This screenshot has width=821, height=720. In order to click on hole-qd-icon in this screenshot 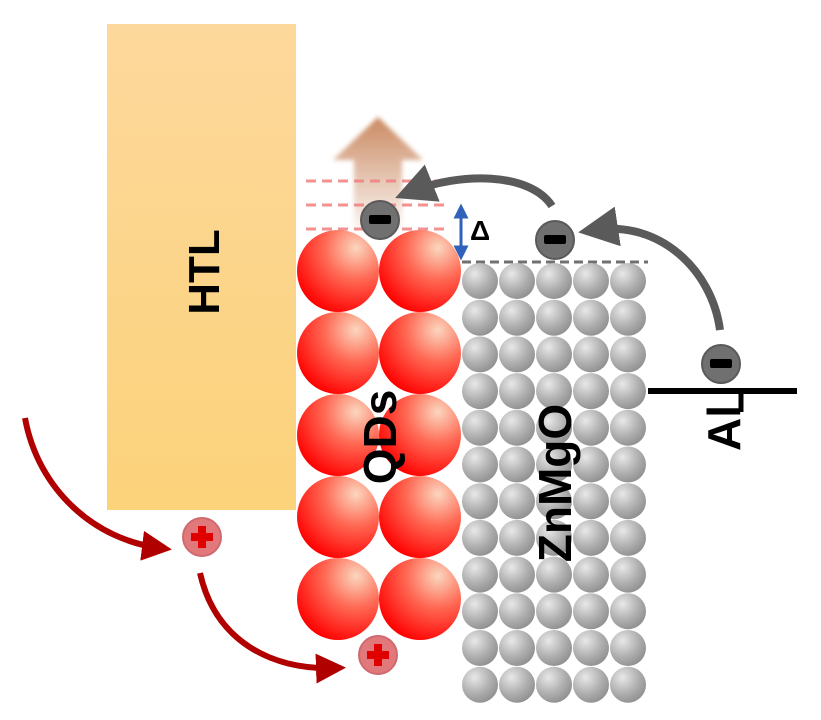, I will do `click(378, 655)`.